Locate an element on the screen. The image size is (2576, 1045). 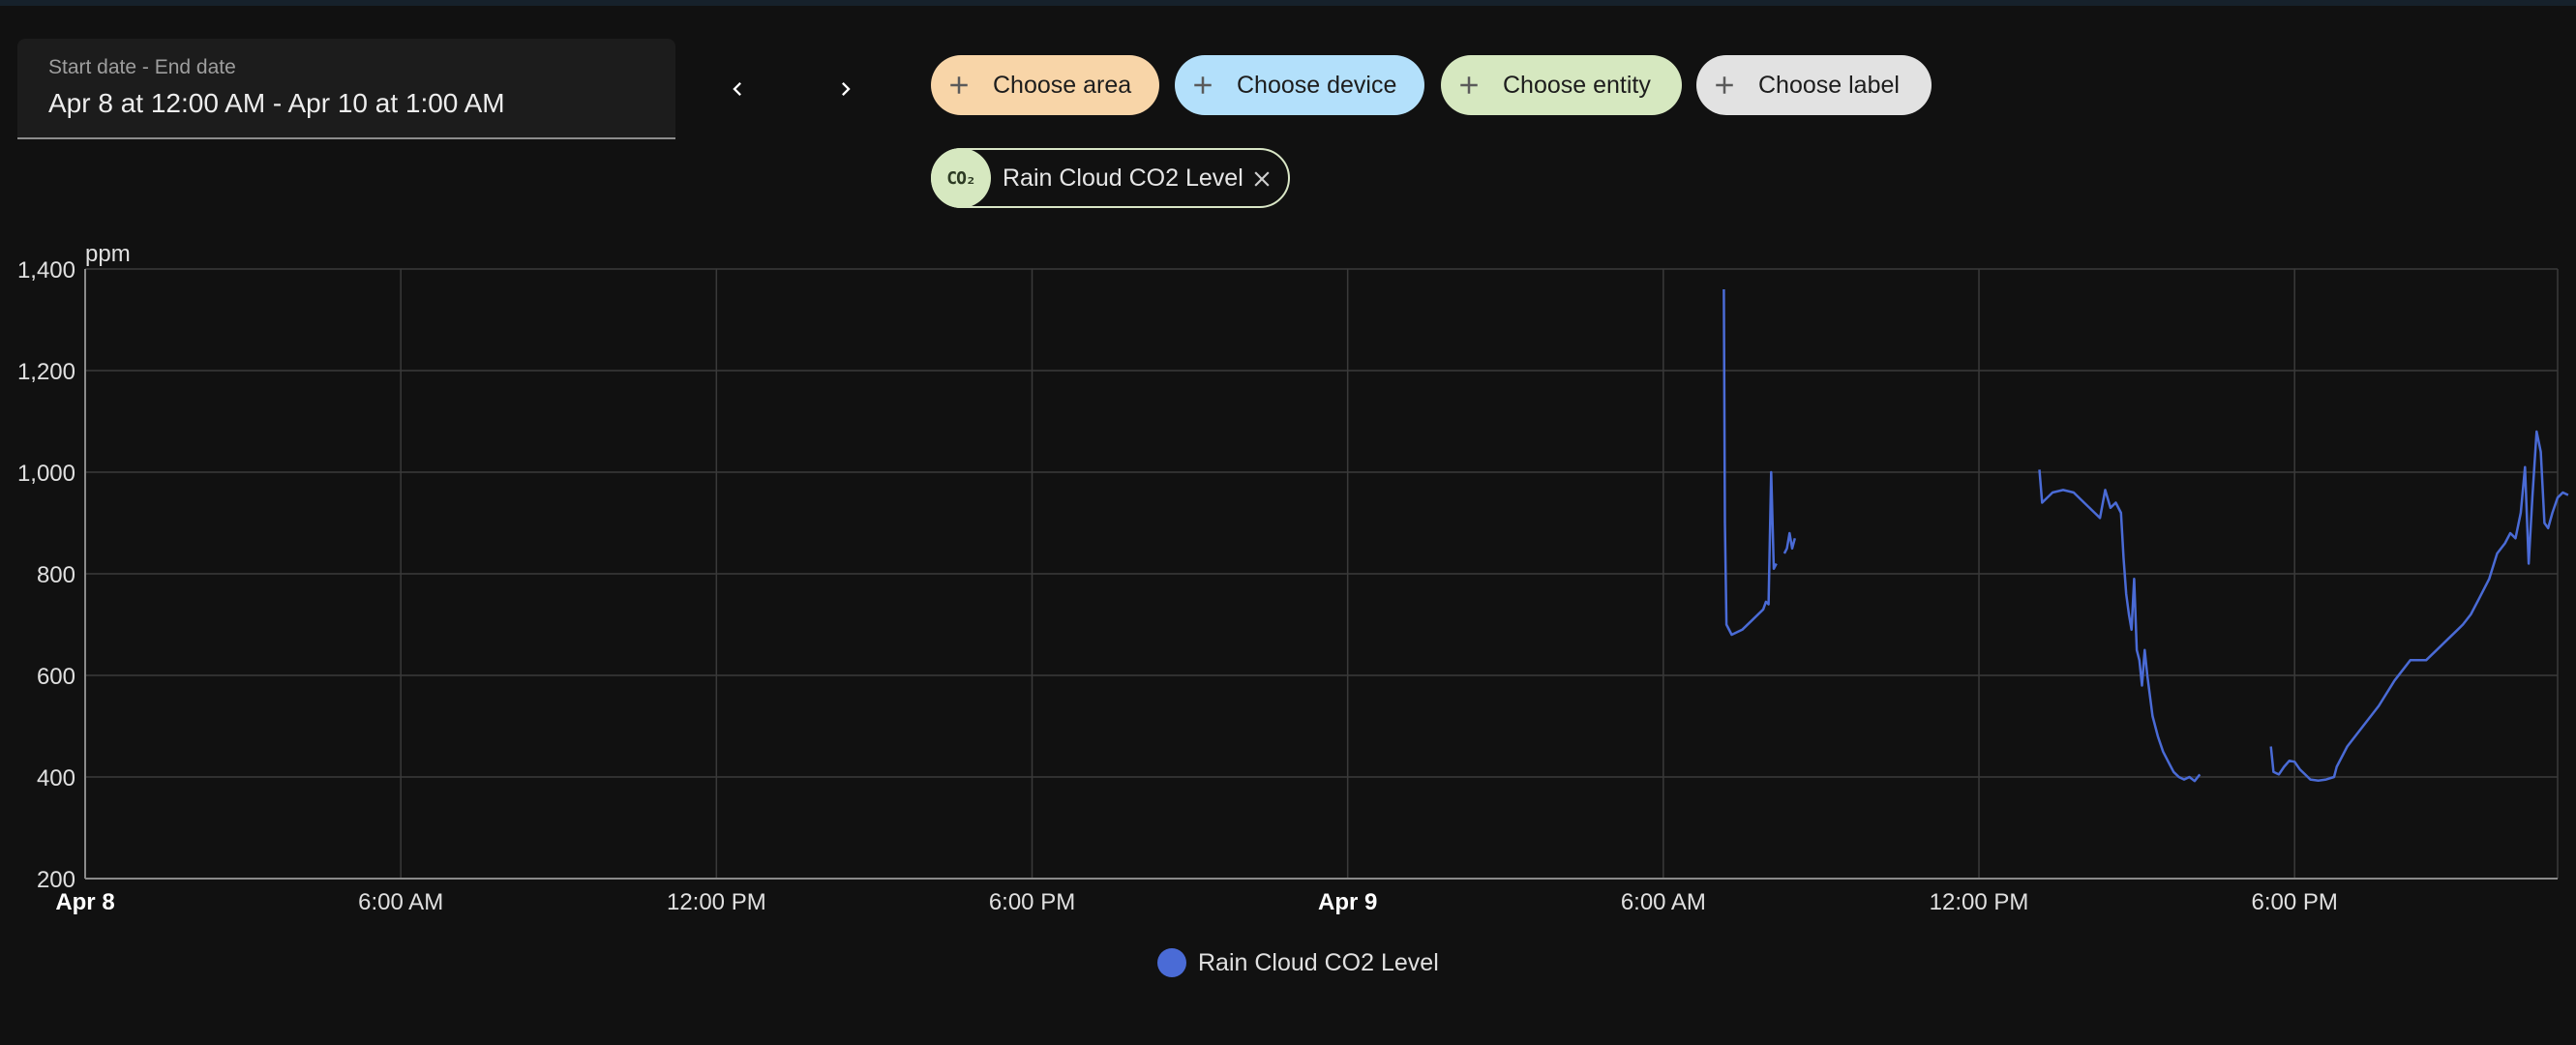
chart-legend-item: Rain Cloud CO2 Level is located at coordinates (1298, 962).